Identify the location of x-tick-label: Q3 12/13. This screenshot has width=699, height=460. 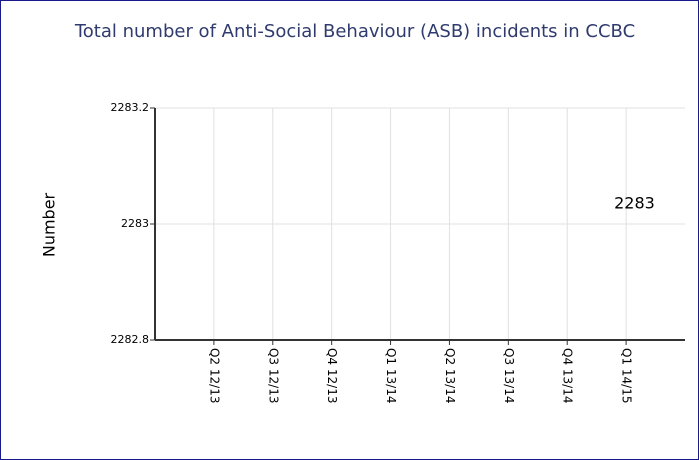
(273, 375).